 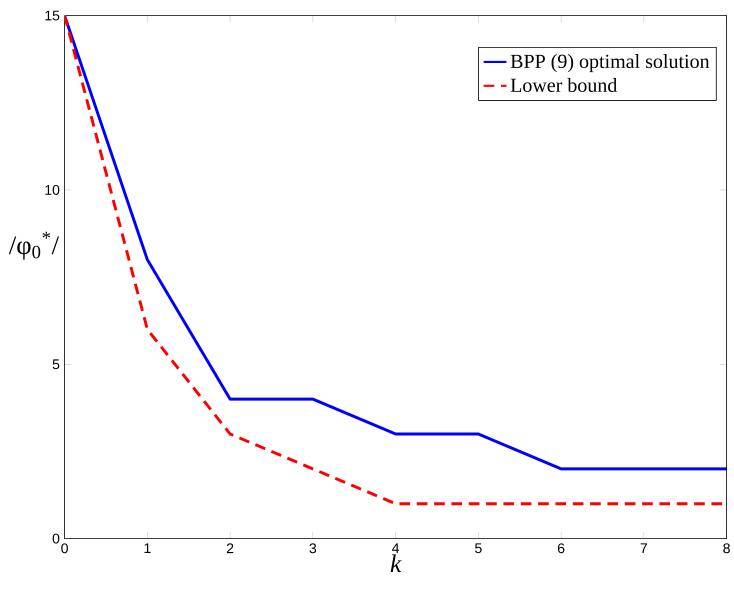 What do you see at coordinates (147, 548) in the screenshot?
I see `x-tick-label: 1` at bounding box center [147, 548].